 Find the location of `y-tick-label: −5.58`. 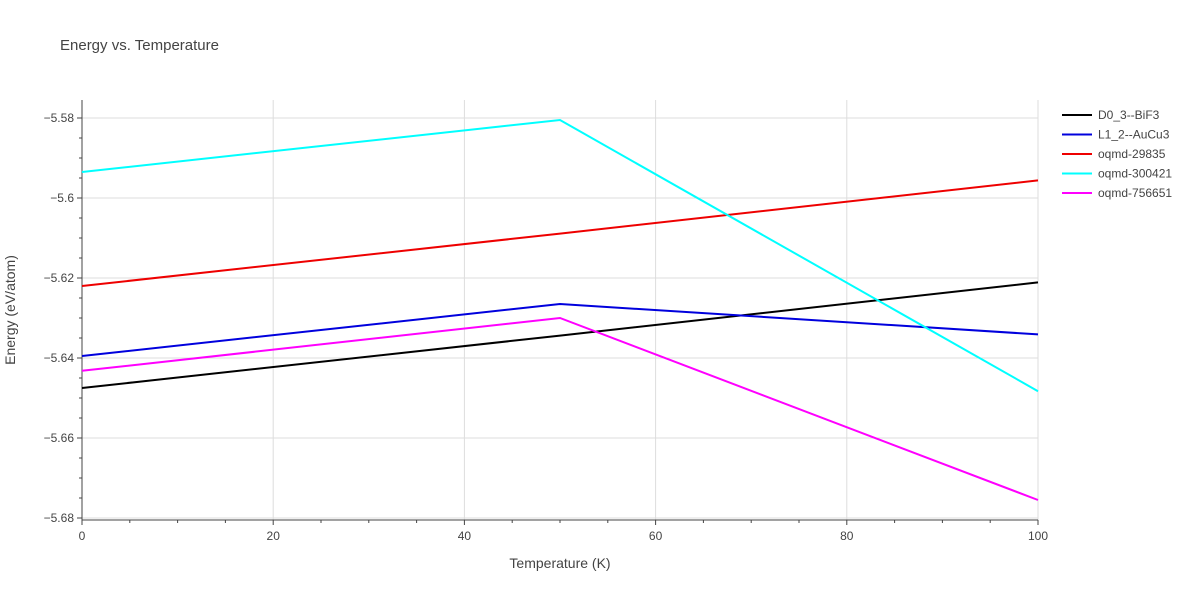

y-tick-label: −5.58 is located at coordinates (59, 118).